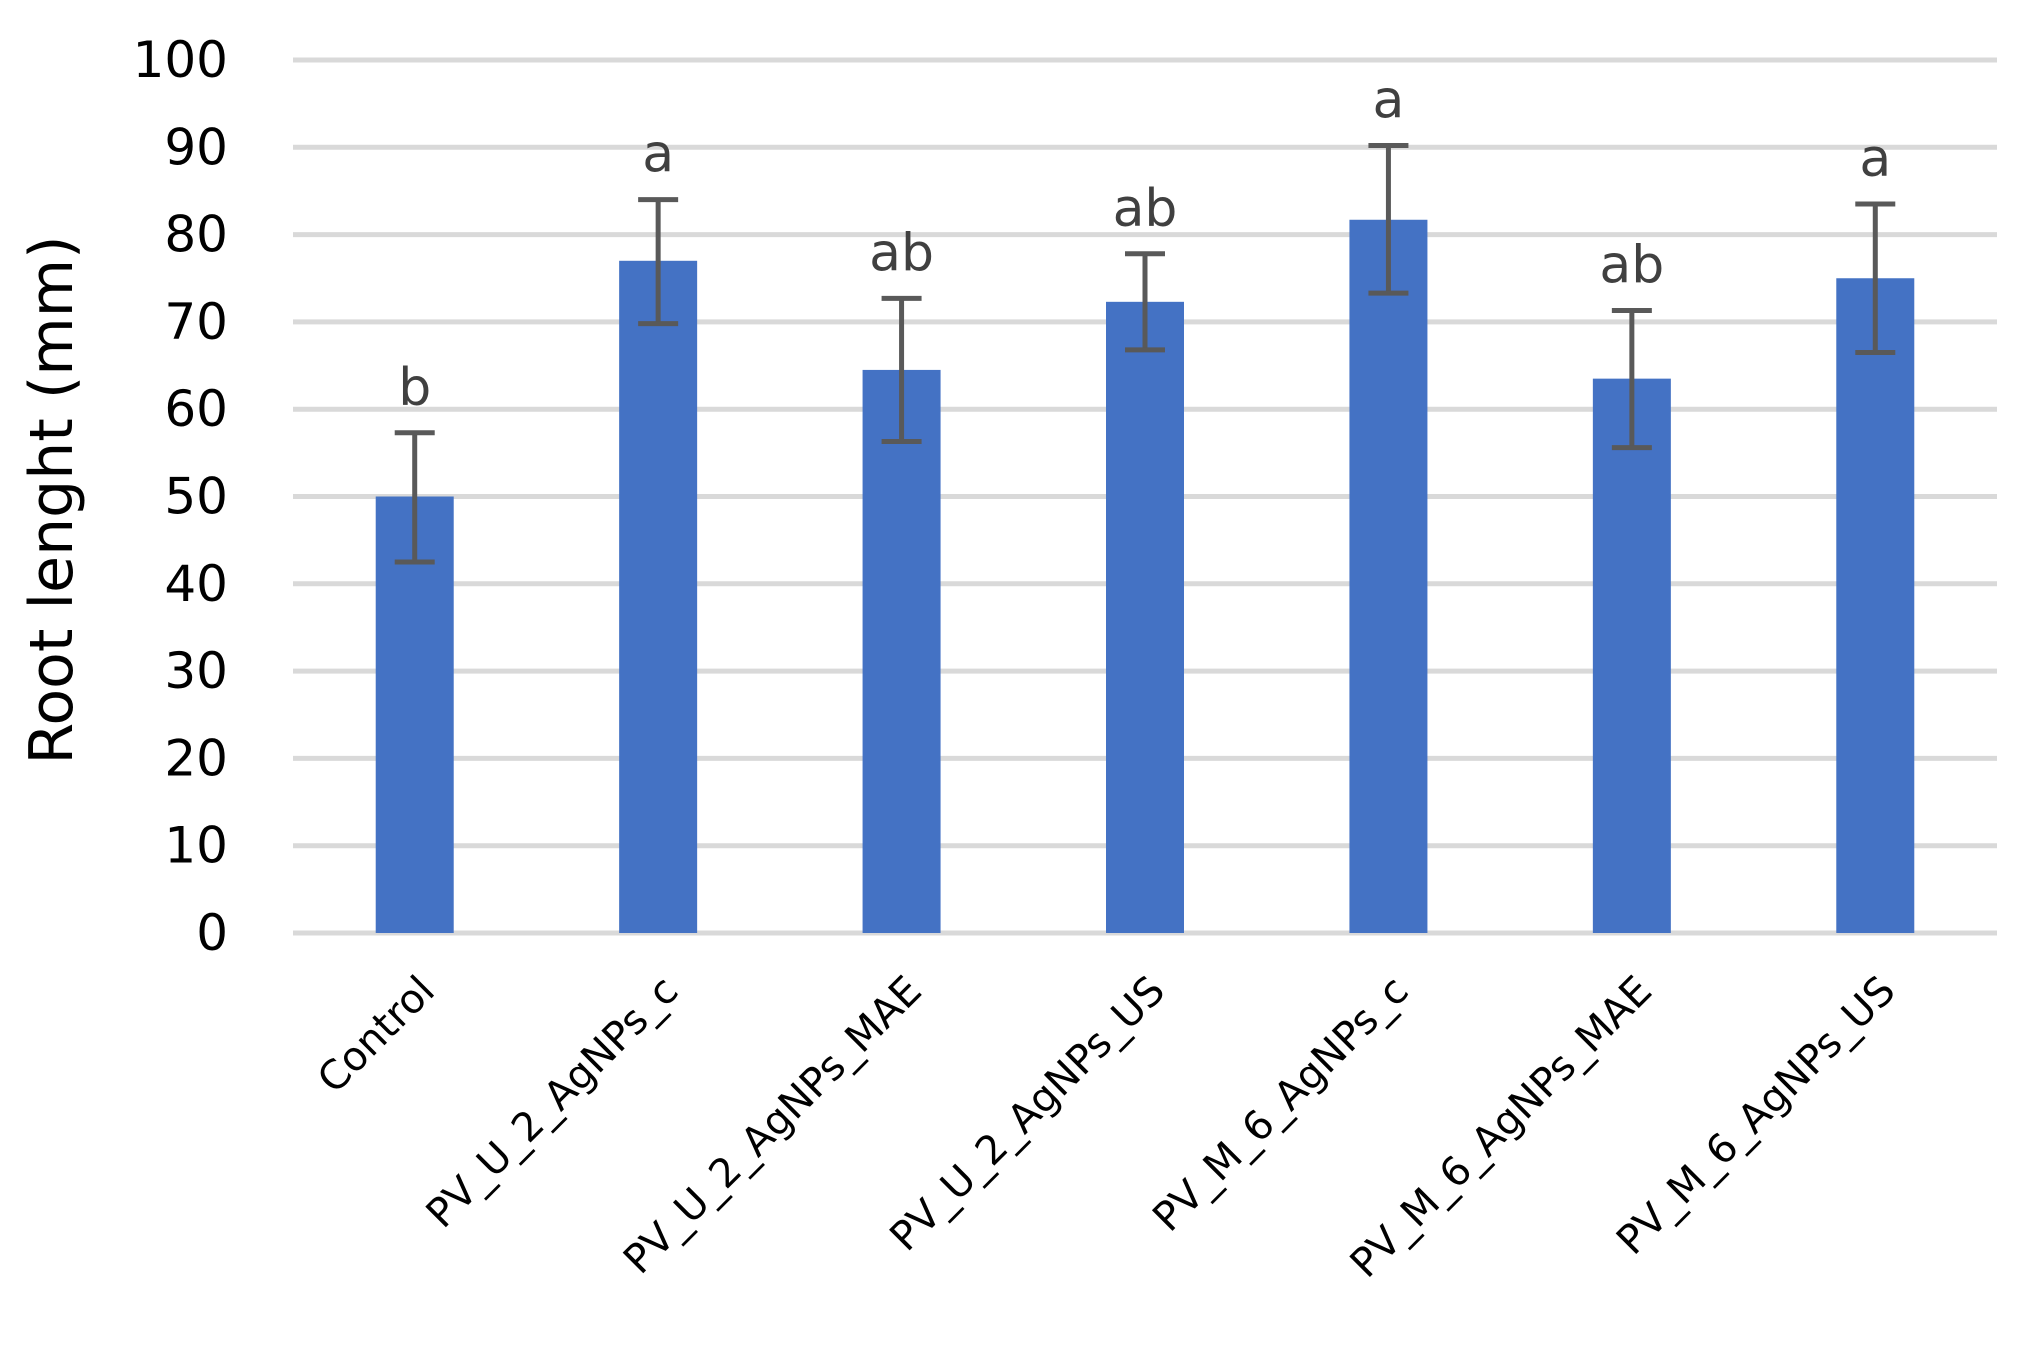  I want to click on bar-PV_U_2_AgNPs_MAE, so click(901, 651).